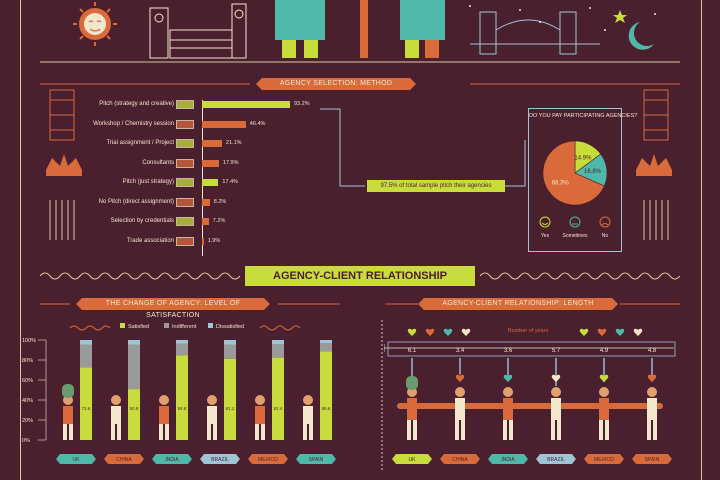 This screenshot has height=480, width=720. Describe the element at coordinates (583, 116) in the screenshot. I see `pay-title: DO YOU PAY PARTICIPATING AGENCIES?` at that location.